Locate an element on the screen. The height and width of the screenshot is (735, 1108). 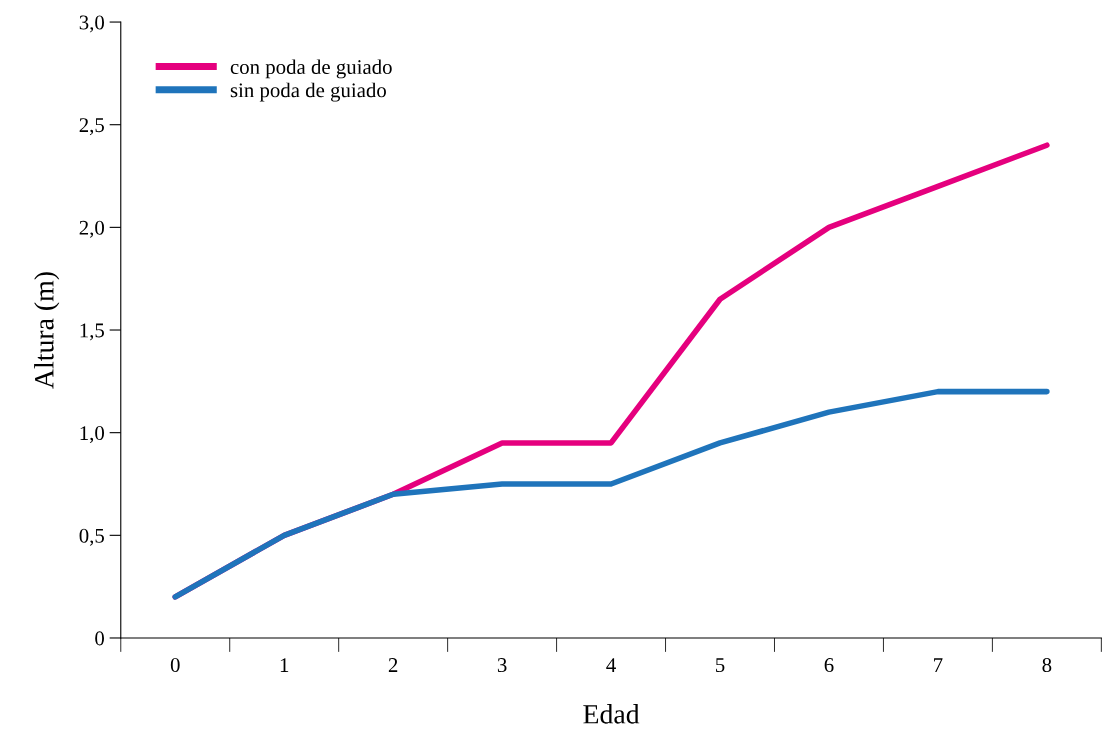
legend-label: con poda de guiado is located at coordinates (311, 69).